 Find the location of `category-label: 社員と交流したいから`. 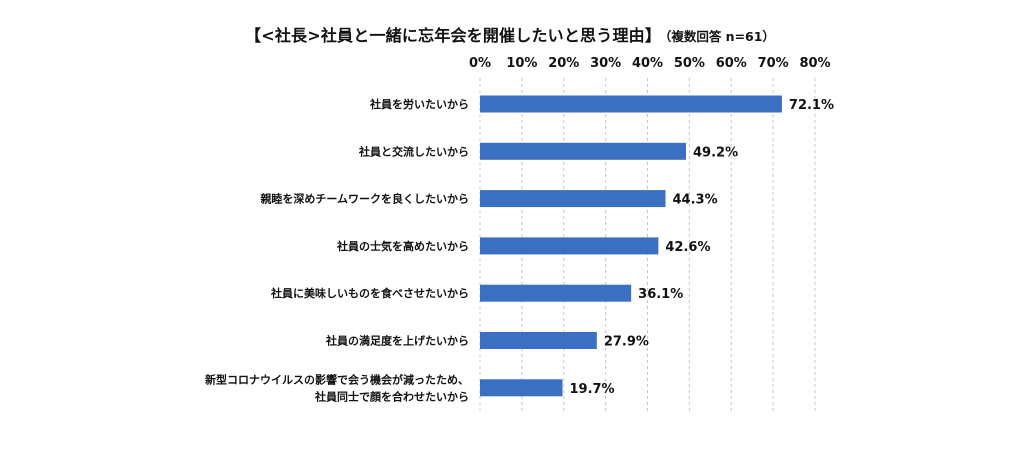

category-label: 社員と交流したいから is located at coordinates (413, 151).